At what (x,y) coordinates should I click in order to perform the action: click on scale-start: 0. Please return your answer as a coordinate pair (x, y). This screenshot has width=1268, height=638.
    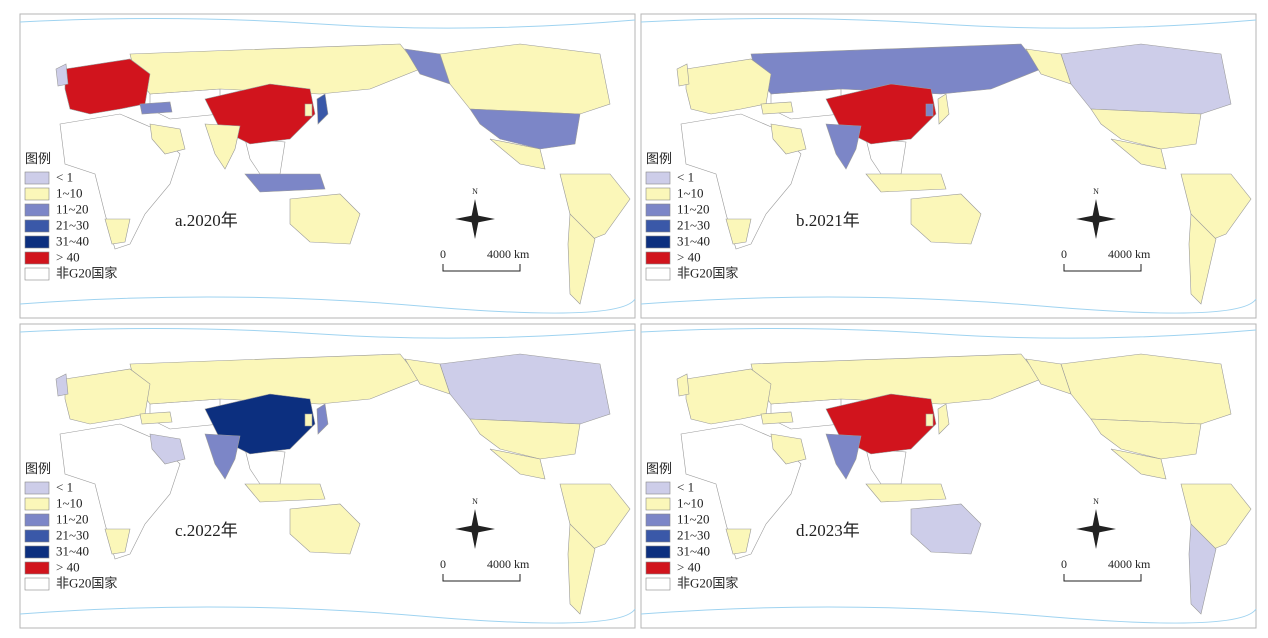
    Looking at the image, I should click on (1064, 254).